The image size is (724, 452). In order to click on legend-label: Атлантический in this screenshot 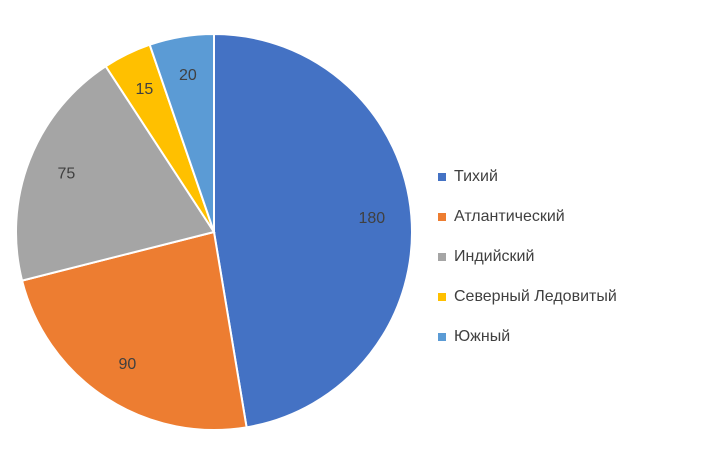, I will do `click(509, 216)`.